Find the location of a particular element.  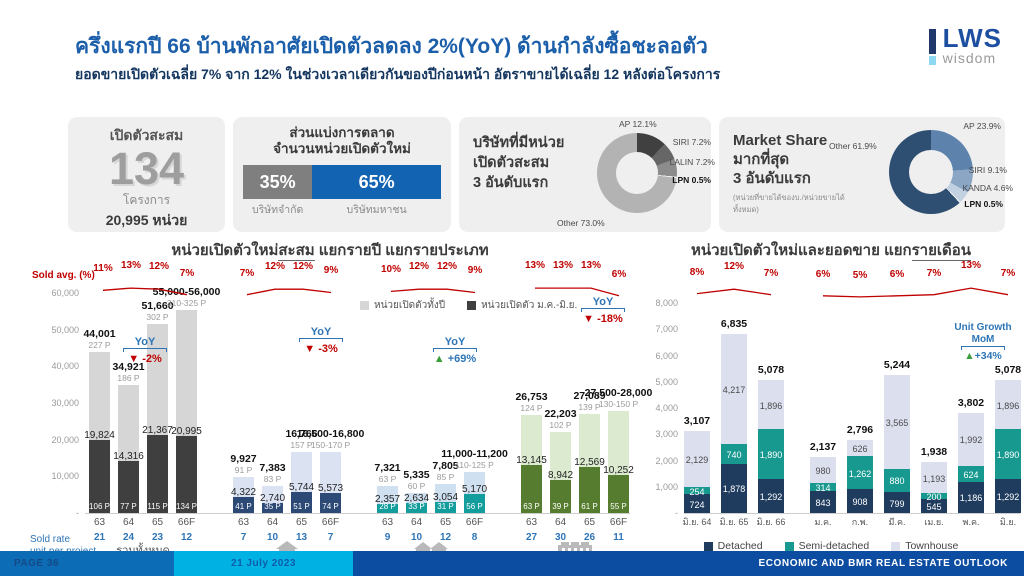

bar-total-label: 26,753 is located at coordinates (531, 396).